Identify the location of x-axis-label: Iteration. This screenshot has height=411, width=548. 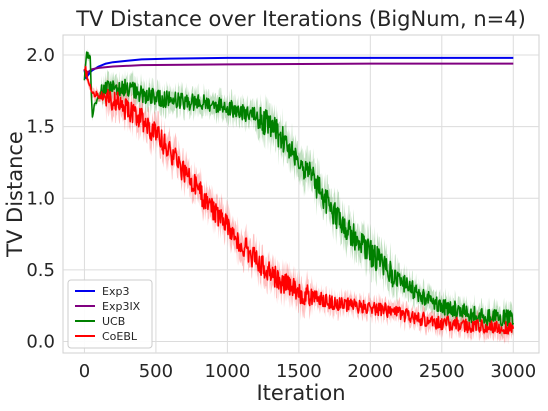
(300, 393).